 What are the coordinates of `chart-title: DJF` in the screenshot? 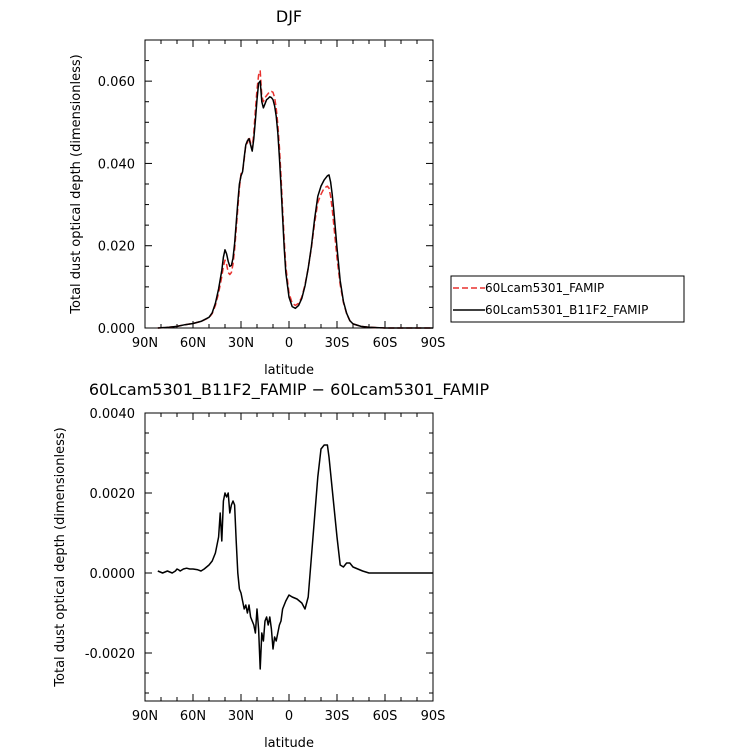 It's located at (289, 16).